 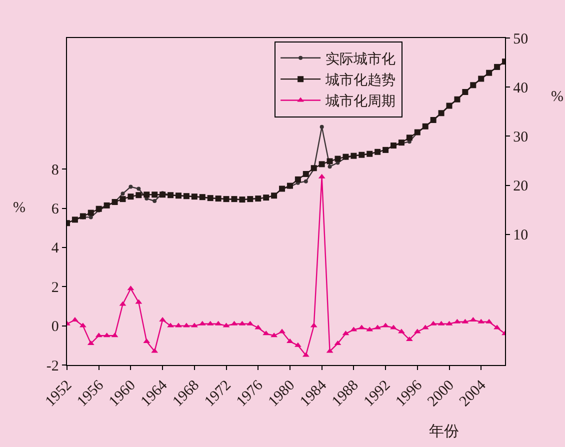 What do you see at coordinates (360, 80) in the screenshot?
I see `legend-label: 城市化趋势` at bounding box center [360, 80].